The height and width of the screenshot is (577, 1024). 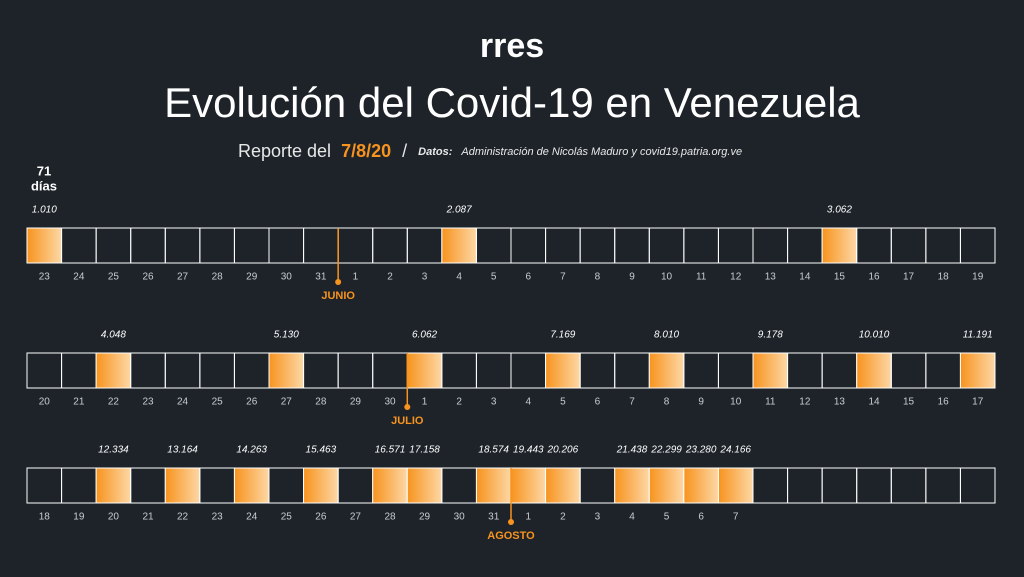 I want to click on case-count: 9.178, so click(x=770, y=335).